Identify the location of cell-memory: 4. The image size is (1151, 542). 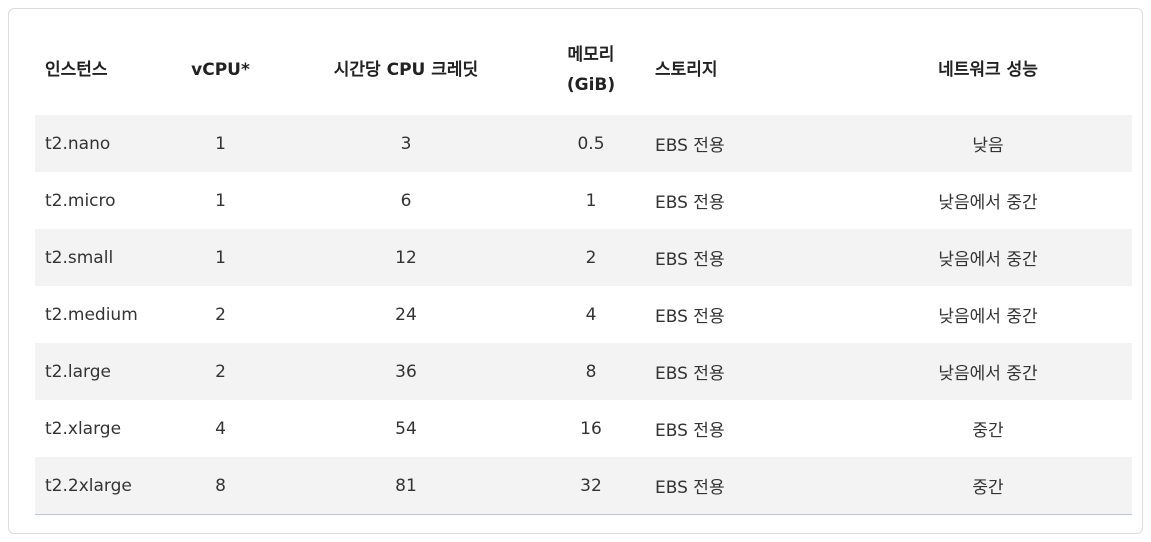
(591, 314).